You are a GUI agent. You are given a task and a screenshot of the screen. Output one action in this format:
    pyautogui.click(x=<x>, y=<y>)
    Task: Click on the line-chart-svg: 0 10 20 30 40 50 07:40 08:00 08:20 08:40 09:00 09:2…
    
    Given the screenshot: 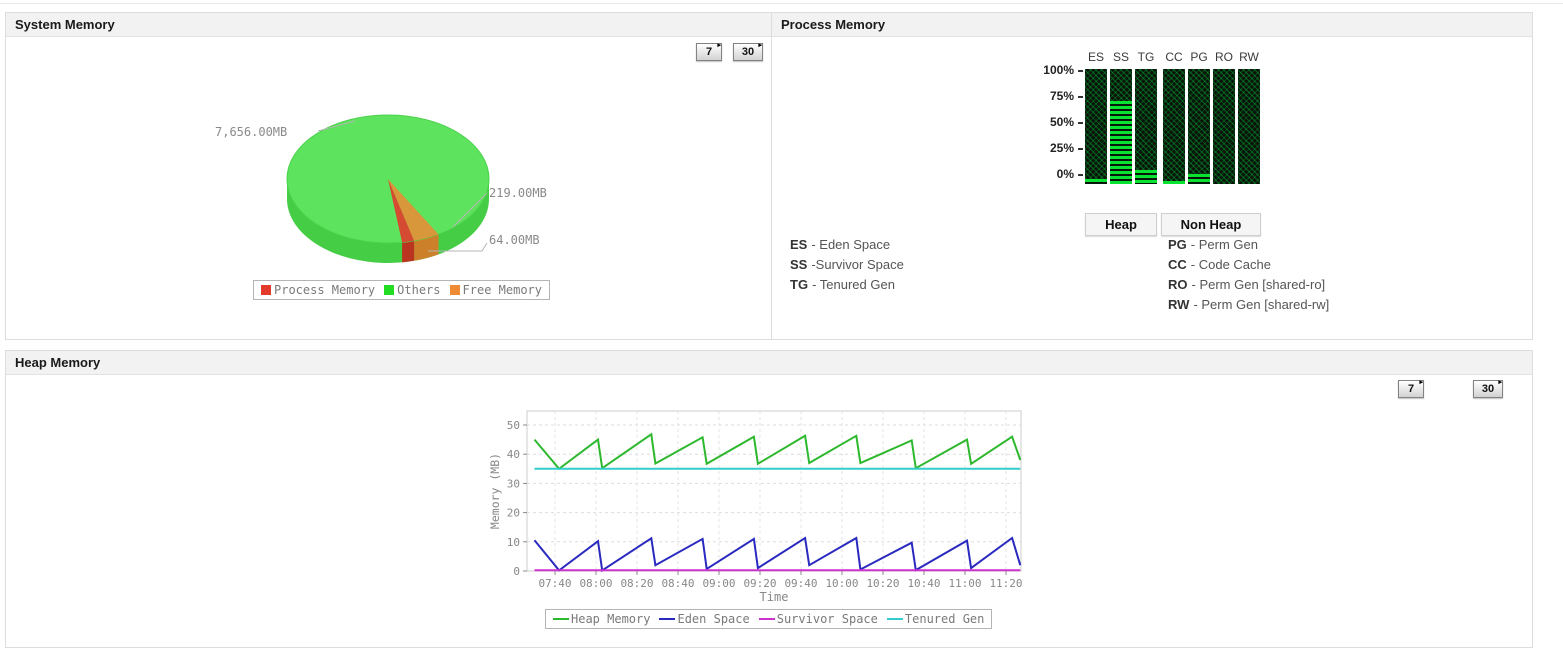 What is the action you would take?
    pyautogui.click(x=755, y=507)
    